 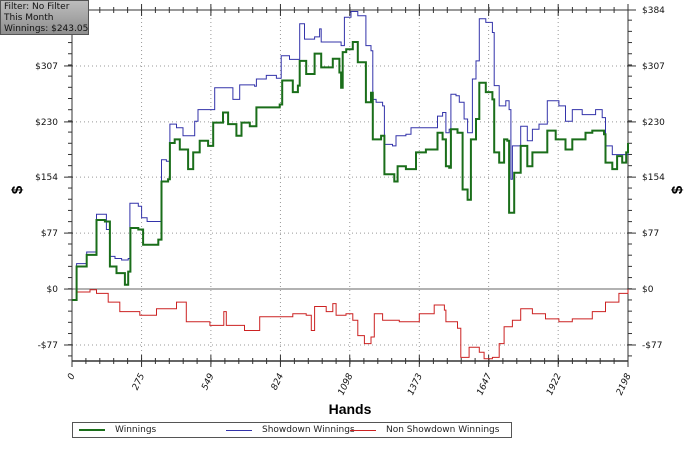 What do you see at coordinates (648, 290) in the screenshot?
I see `y-tick-label-right: $0` at bounding box center [648, 290].